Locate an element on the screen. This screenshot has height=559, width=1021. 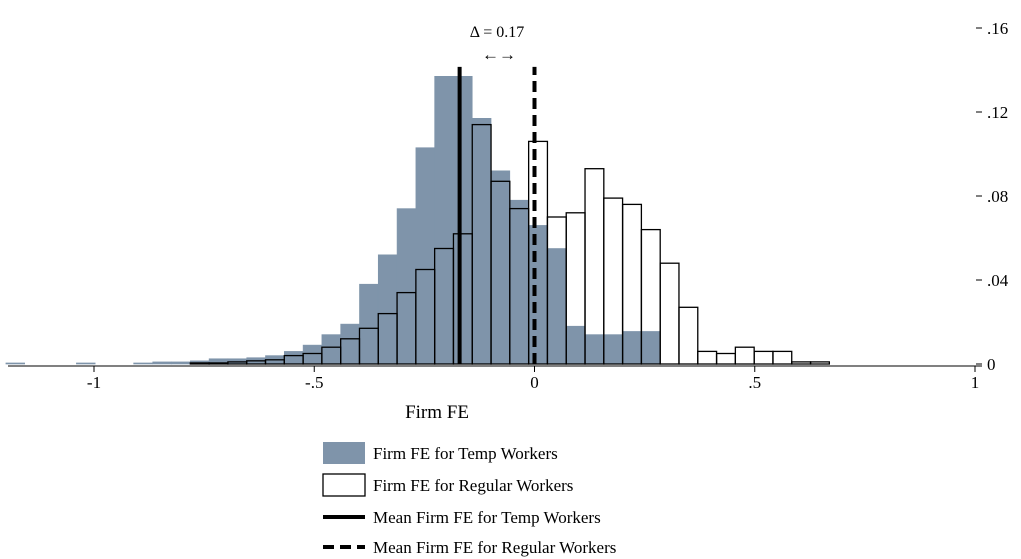
delta-annotation: Δ = 0.17 ←→ is located at coordinates (497, 44).